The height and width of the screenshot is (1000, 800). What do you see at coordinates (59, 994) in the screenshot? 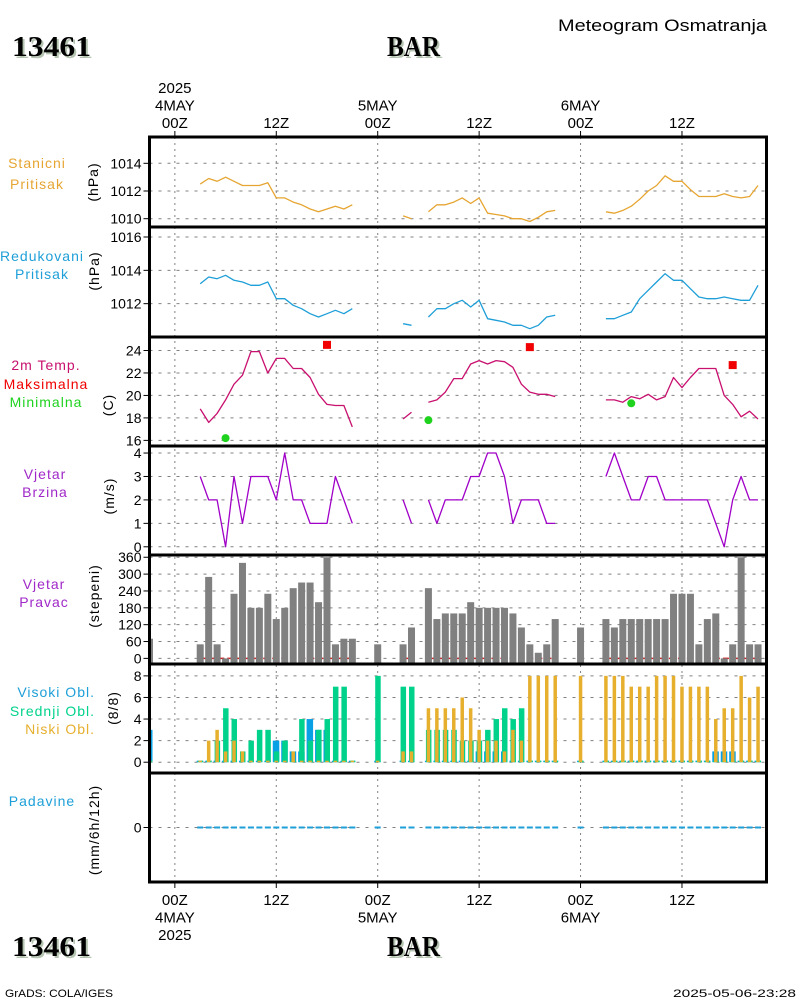
I see `grads-credit: GrADS: COLA/IGES` at bounding box center [59, 994].